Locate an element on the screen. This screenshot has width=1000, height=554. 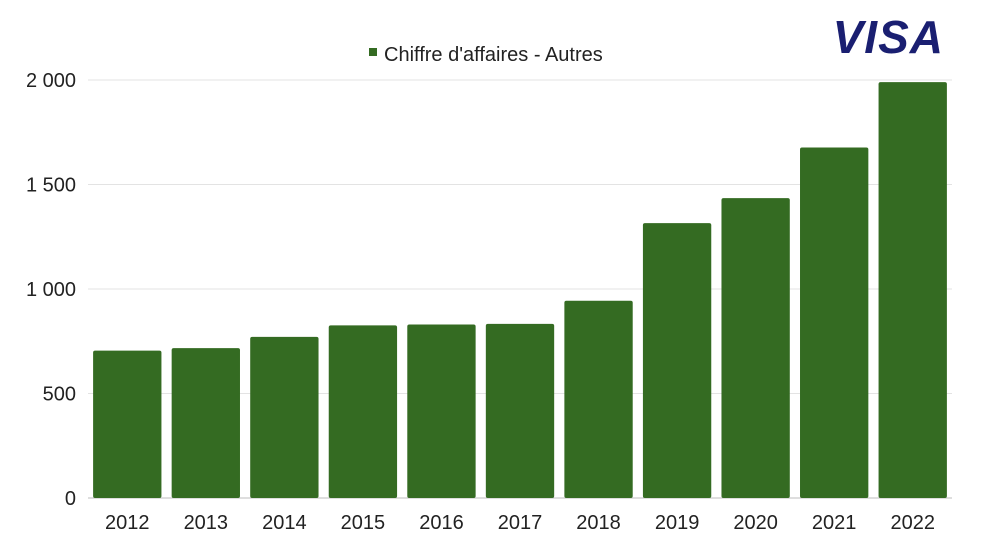
y-axis-tick-labels: 0 500 1 000 1 500 2 000 is located at coordinates (51, 290).